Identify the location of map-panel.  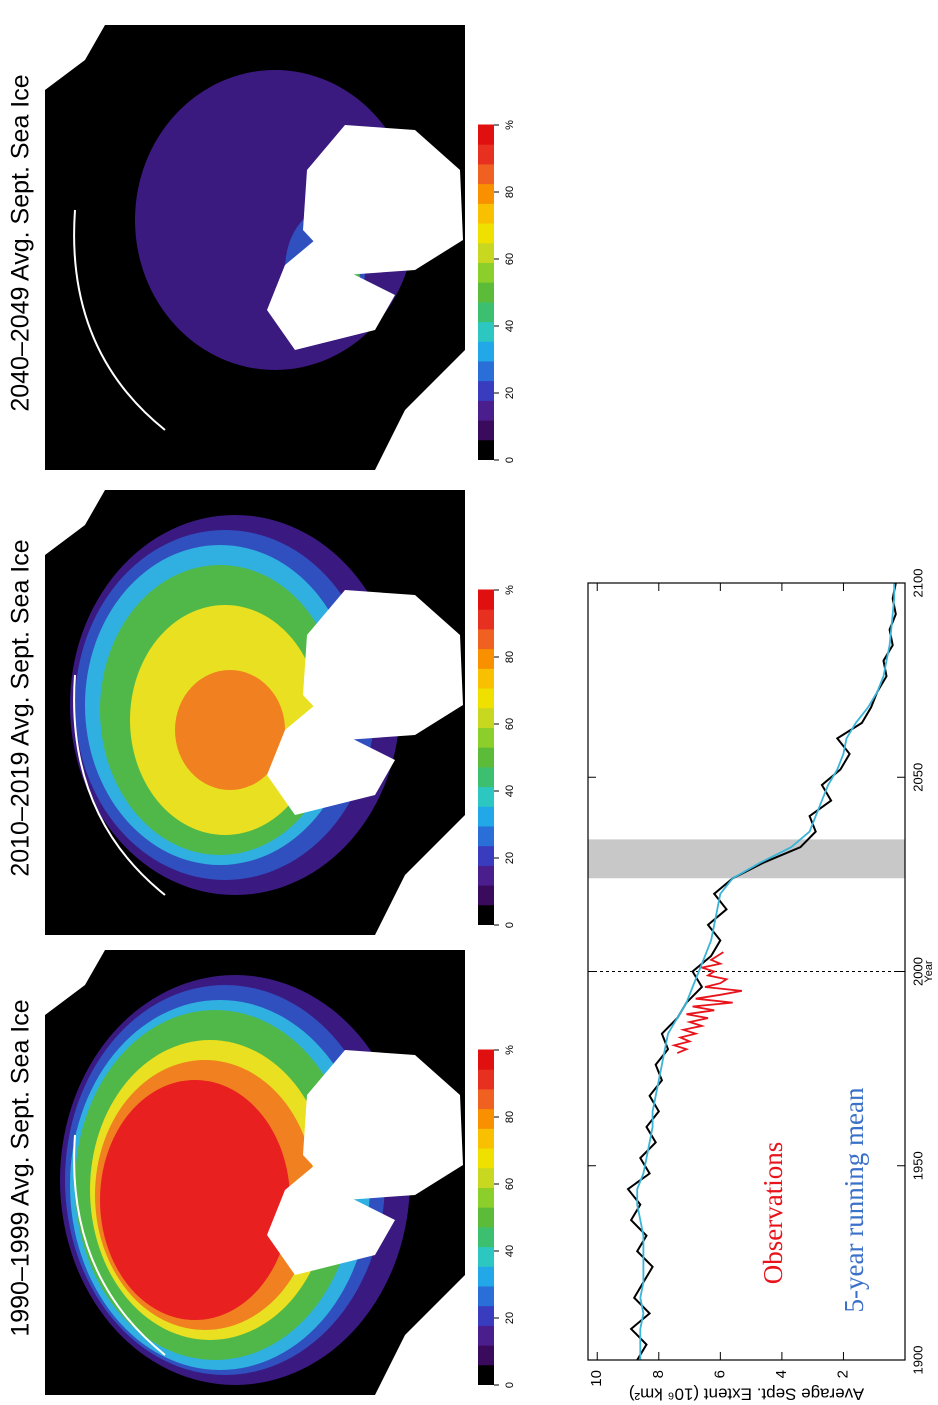
(255, 247).